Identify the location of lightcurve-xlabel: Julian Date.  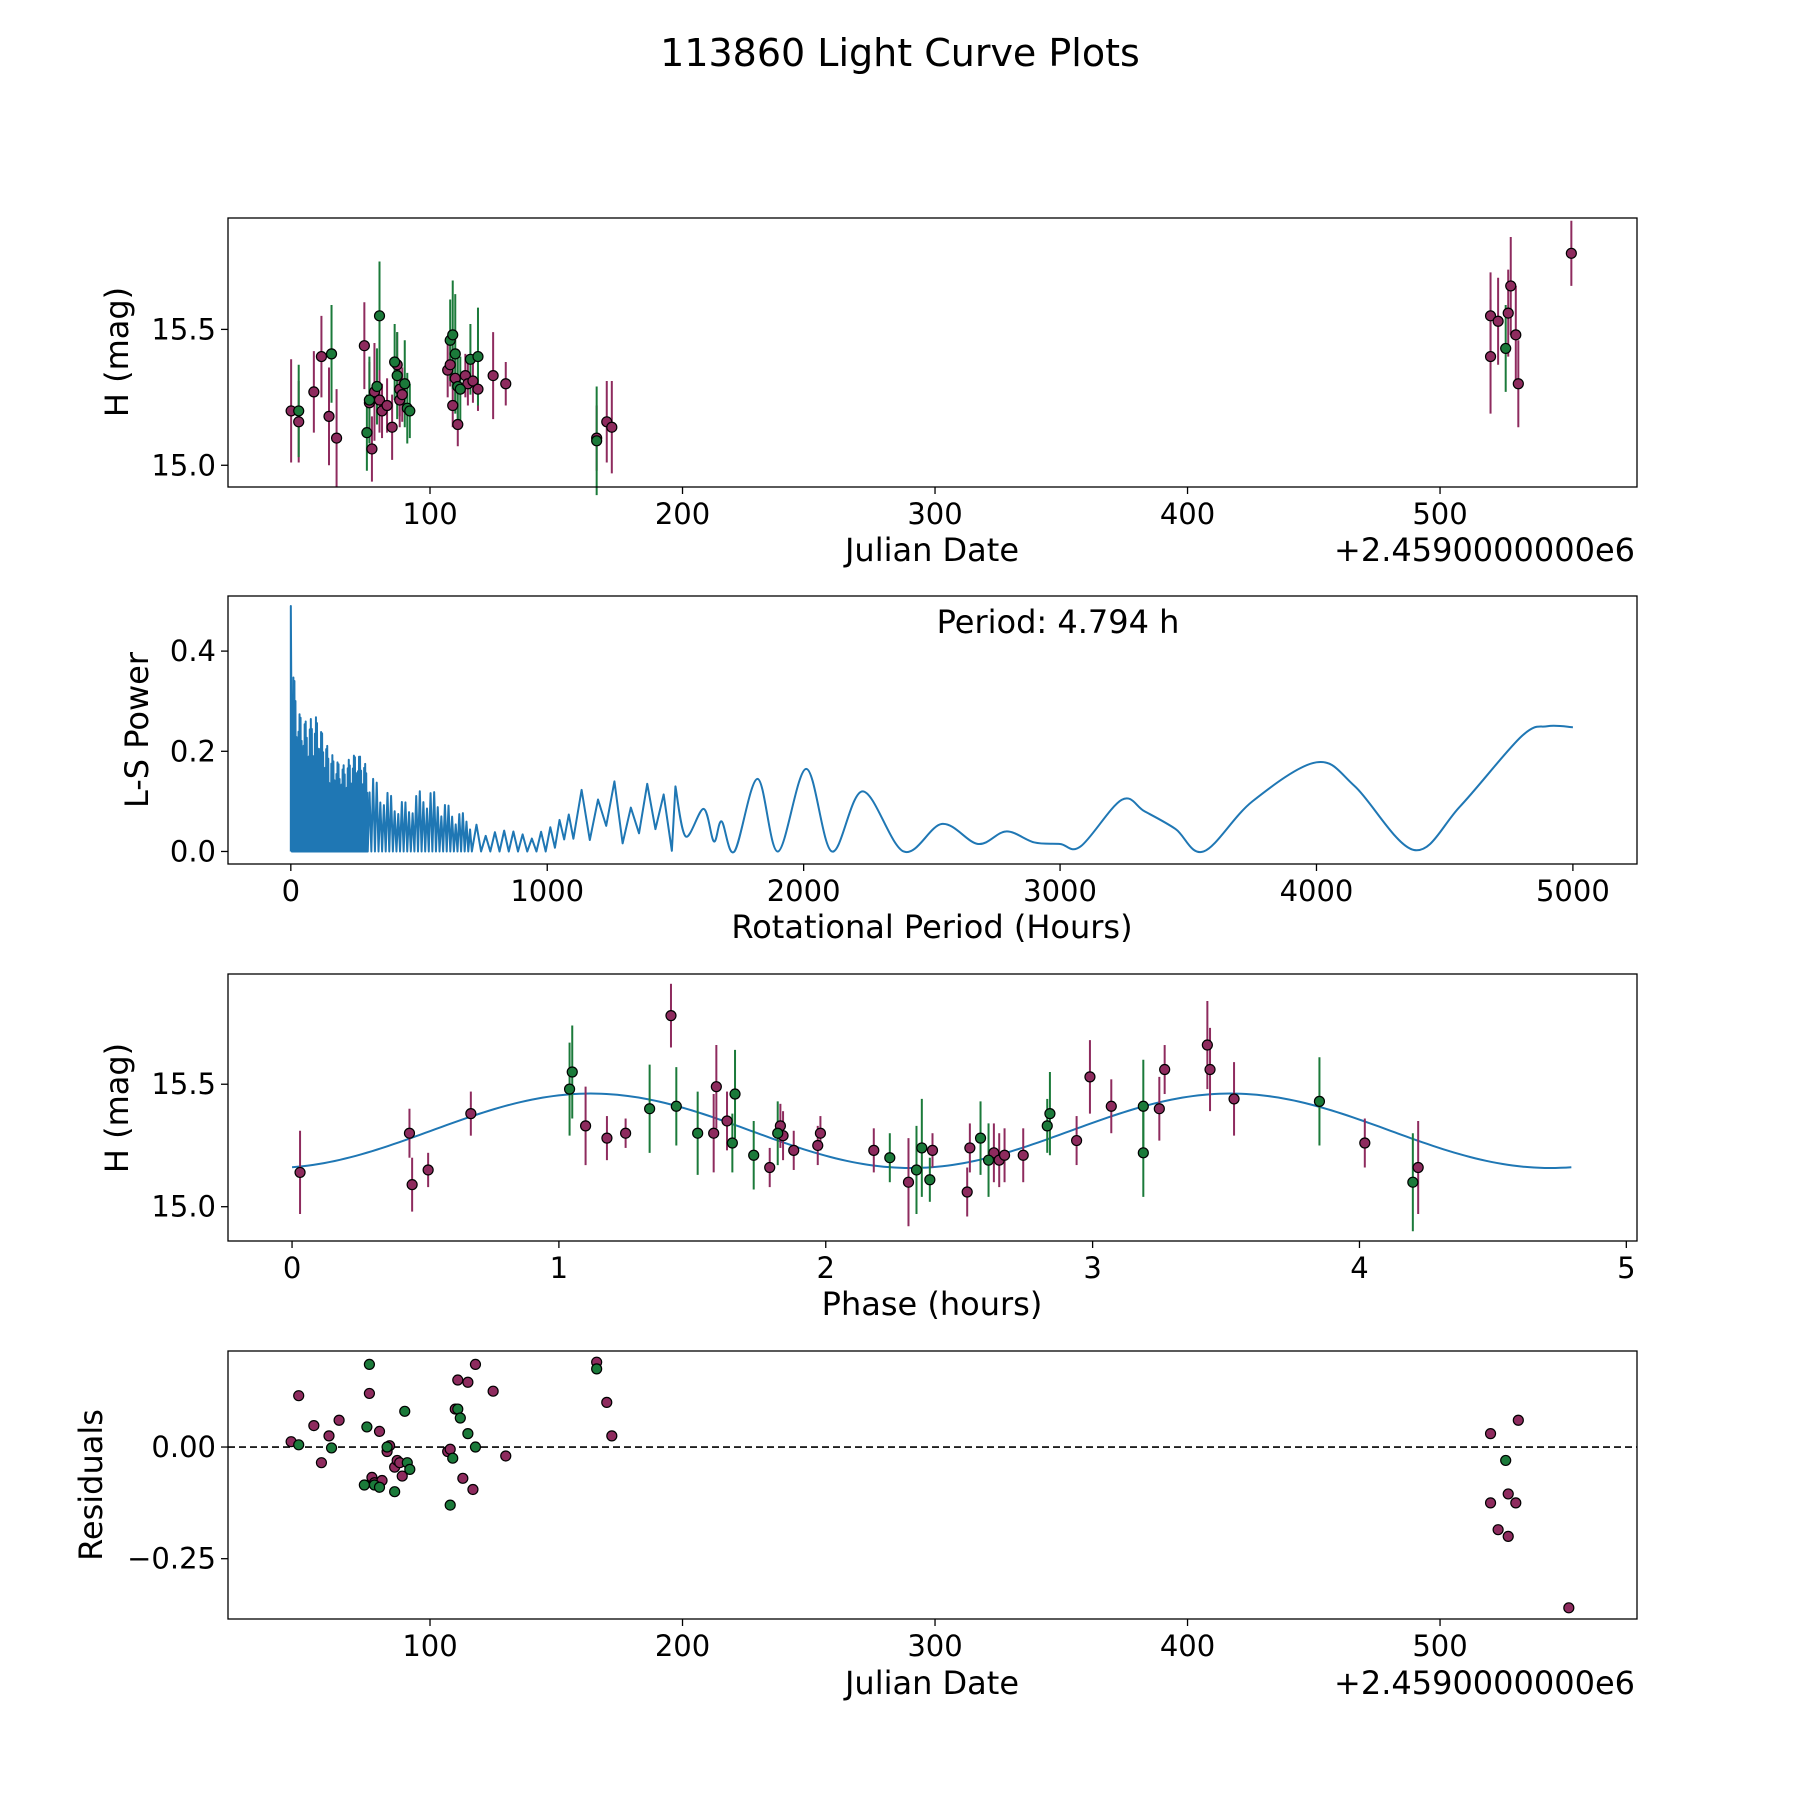
(931, 550).